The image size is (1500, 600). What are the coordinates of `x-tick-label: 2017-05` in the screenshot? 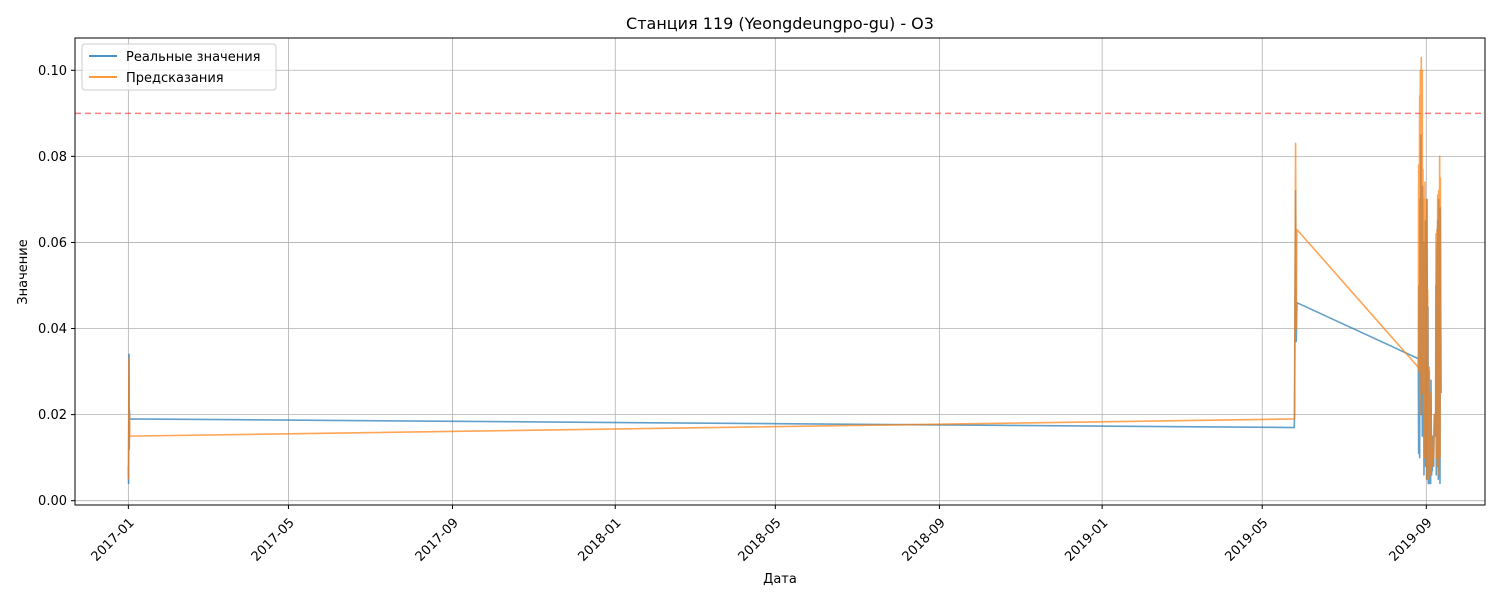 It's located at (273, 540).